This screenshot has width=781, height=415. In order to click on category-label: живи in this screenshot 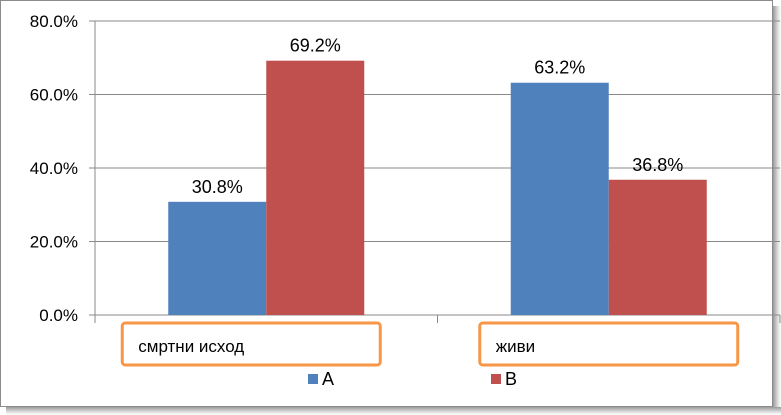, I will do `click(515, 346)`.